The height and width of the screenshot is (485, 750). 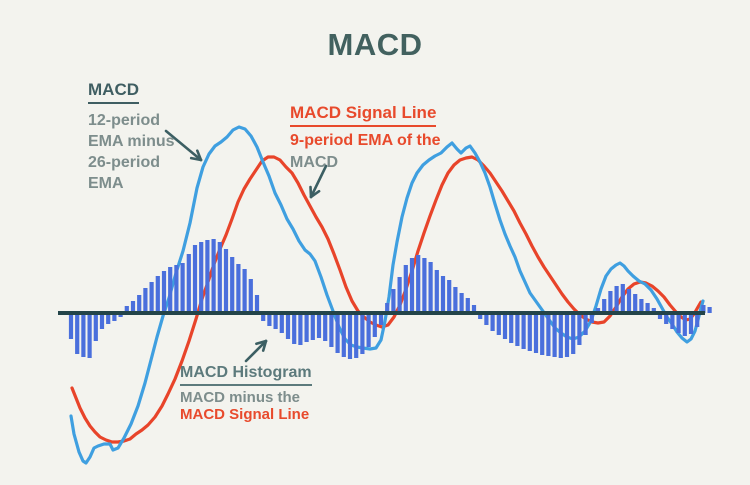 What do you see at coordinates (240, 397) in the screenshot?
I see `histogram-annotation-line: MACD minus the` at bounding box center [240, 397].